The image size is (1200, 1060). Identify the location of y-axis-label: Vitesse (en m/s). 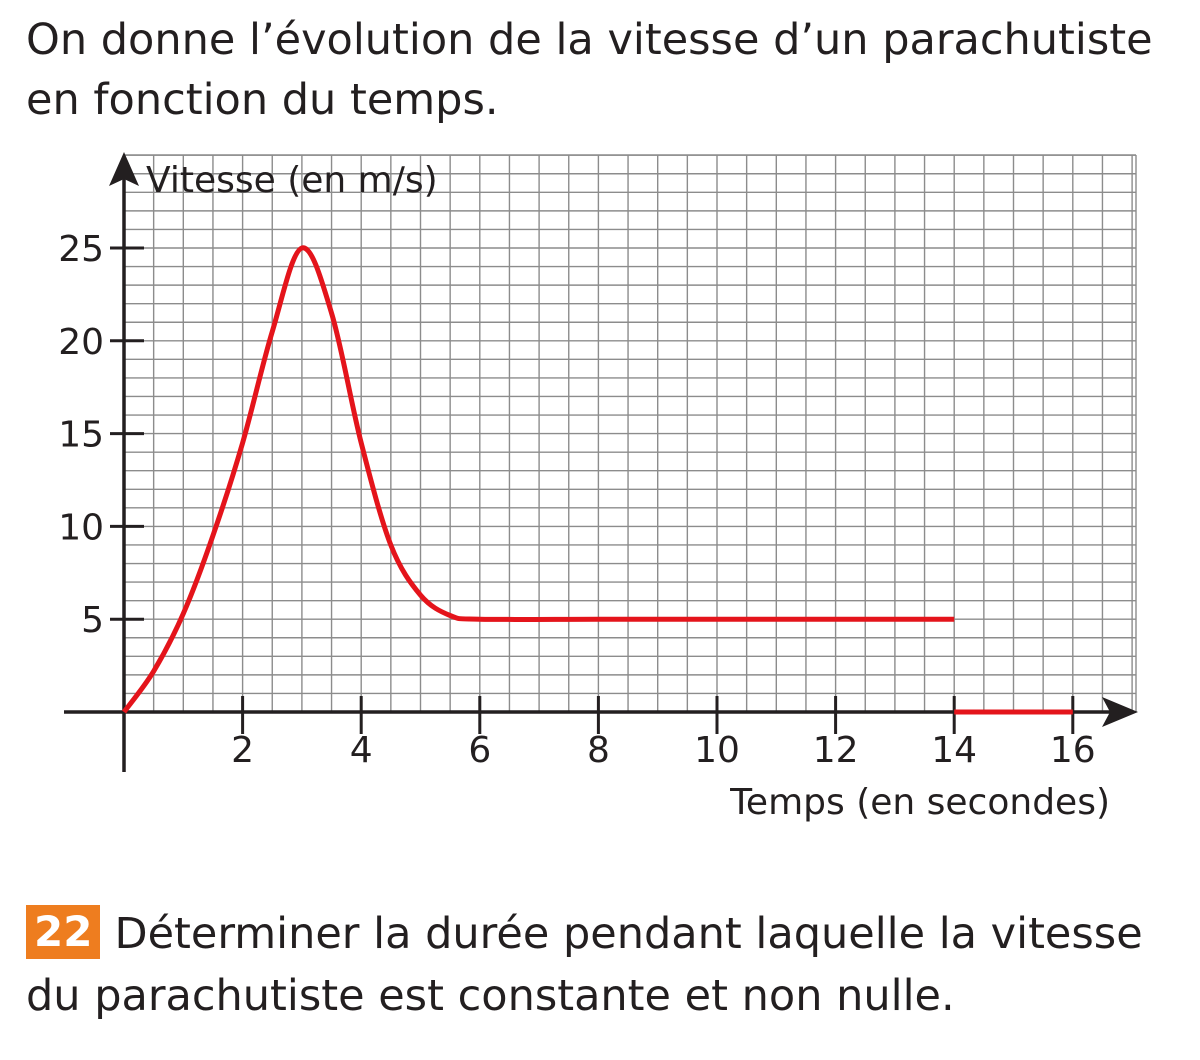
(292, 180).